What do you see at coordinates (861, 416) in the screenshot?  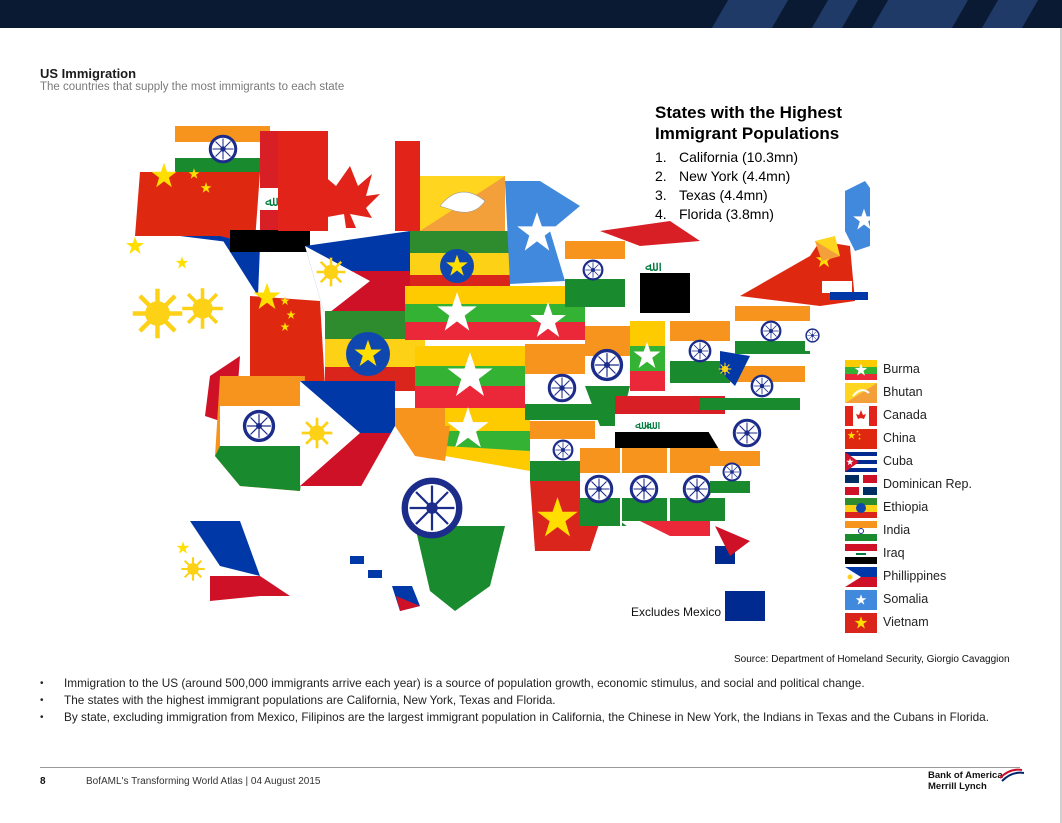 I see `canada-flag-icon` at bounding box center [861, 416].